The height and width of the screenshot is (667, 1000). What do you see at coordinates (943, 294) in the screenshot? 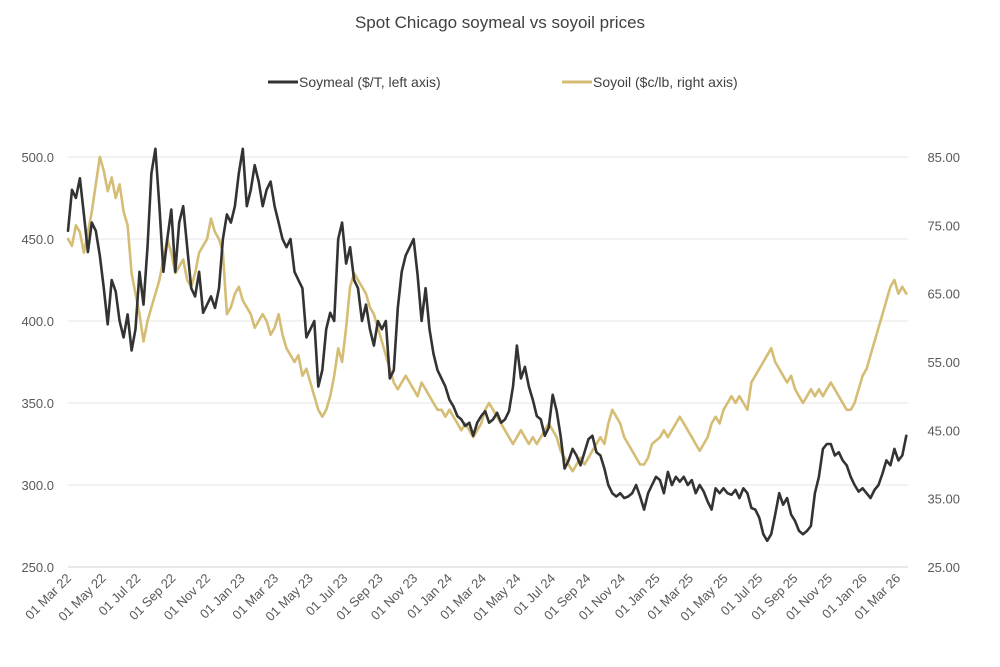
I see `right-axis-tick-label: 65.00` at bounding box center [943, 294].